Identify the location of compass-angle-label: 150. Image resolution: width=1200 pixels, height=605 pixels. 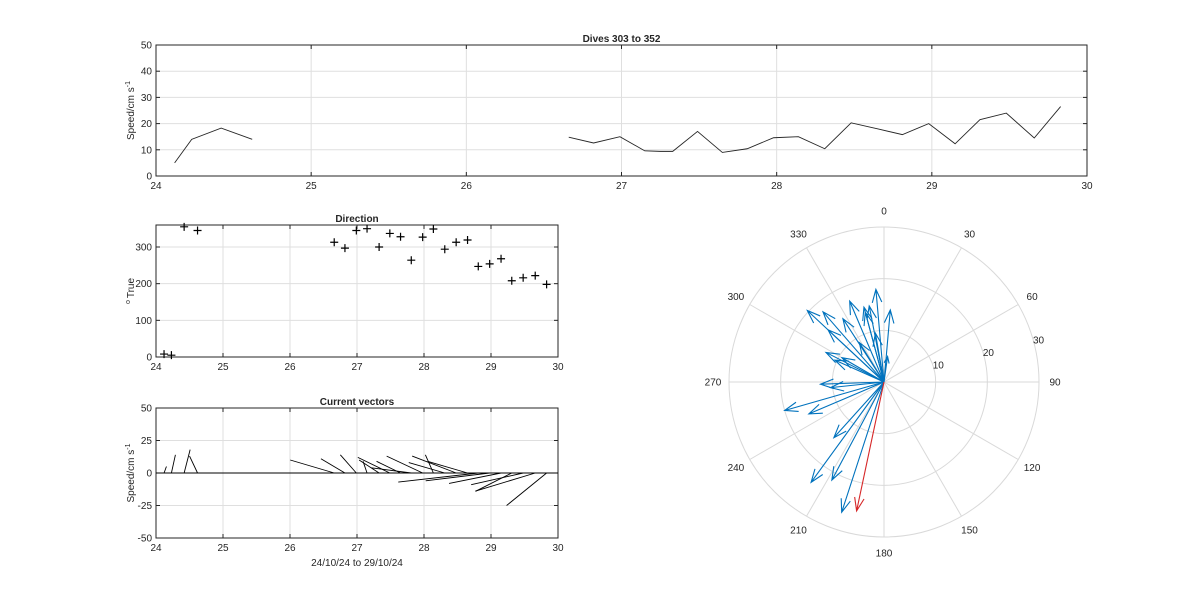
(969, 531).